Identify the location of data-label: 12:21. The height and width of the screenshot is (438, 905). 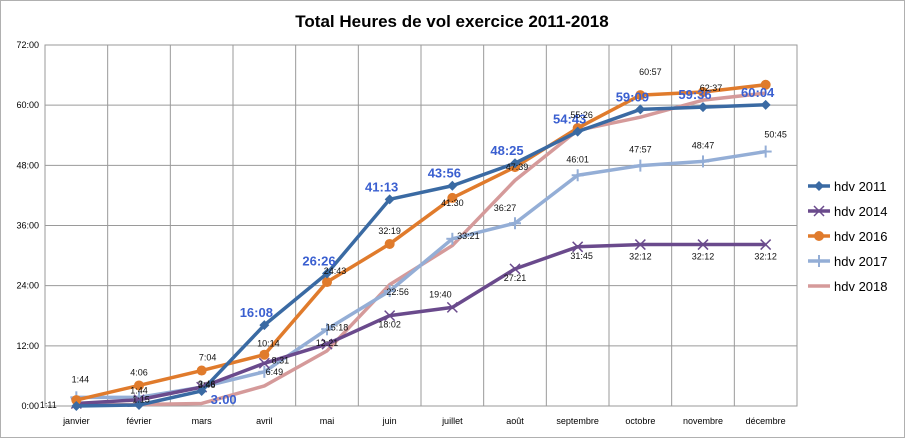
(327, 343).